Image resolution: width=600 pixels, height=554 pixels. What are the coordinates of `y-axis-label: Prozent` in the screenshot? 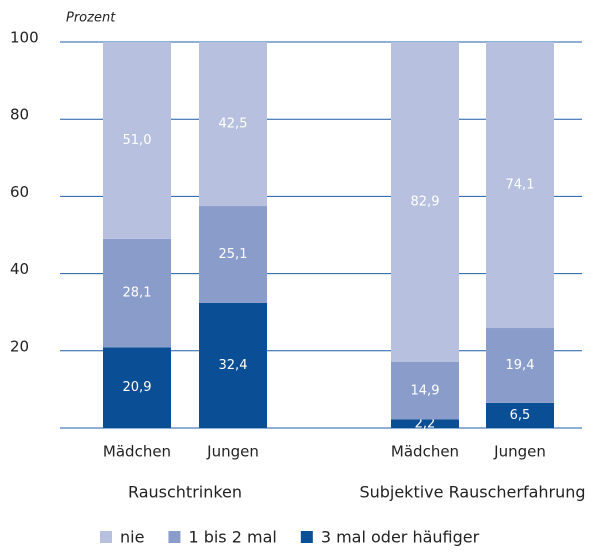 It's located at (91, 18).